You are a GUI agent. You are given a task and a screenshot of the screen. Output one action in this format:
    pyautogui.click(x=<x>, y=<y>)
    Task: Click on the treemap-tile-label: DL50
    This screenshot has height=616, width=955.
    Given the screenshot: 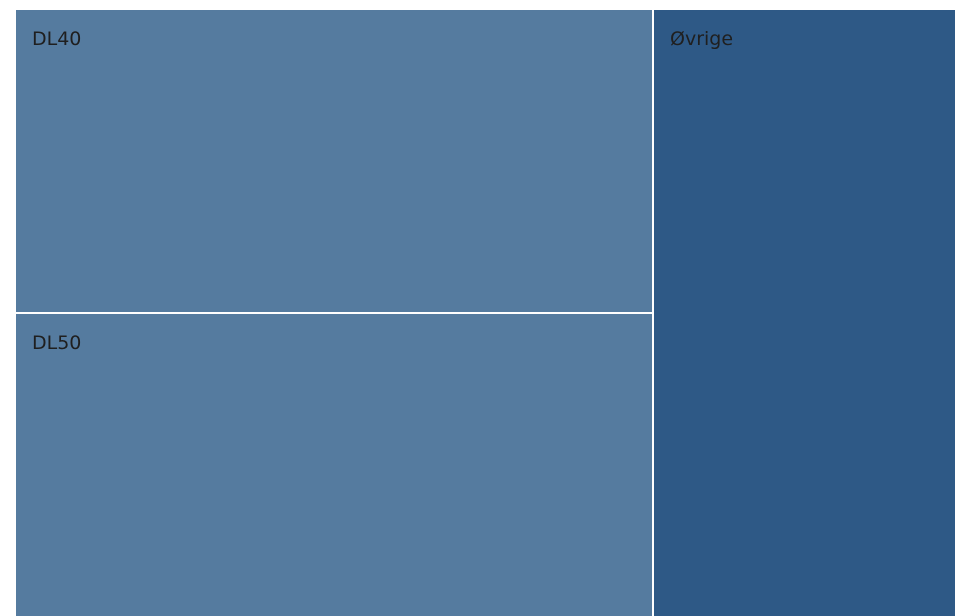 What is the action you would take?
    pyautogui.click(x=57, y=343)
    